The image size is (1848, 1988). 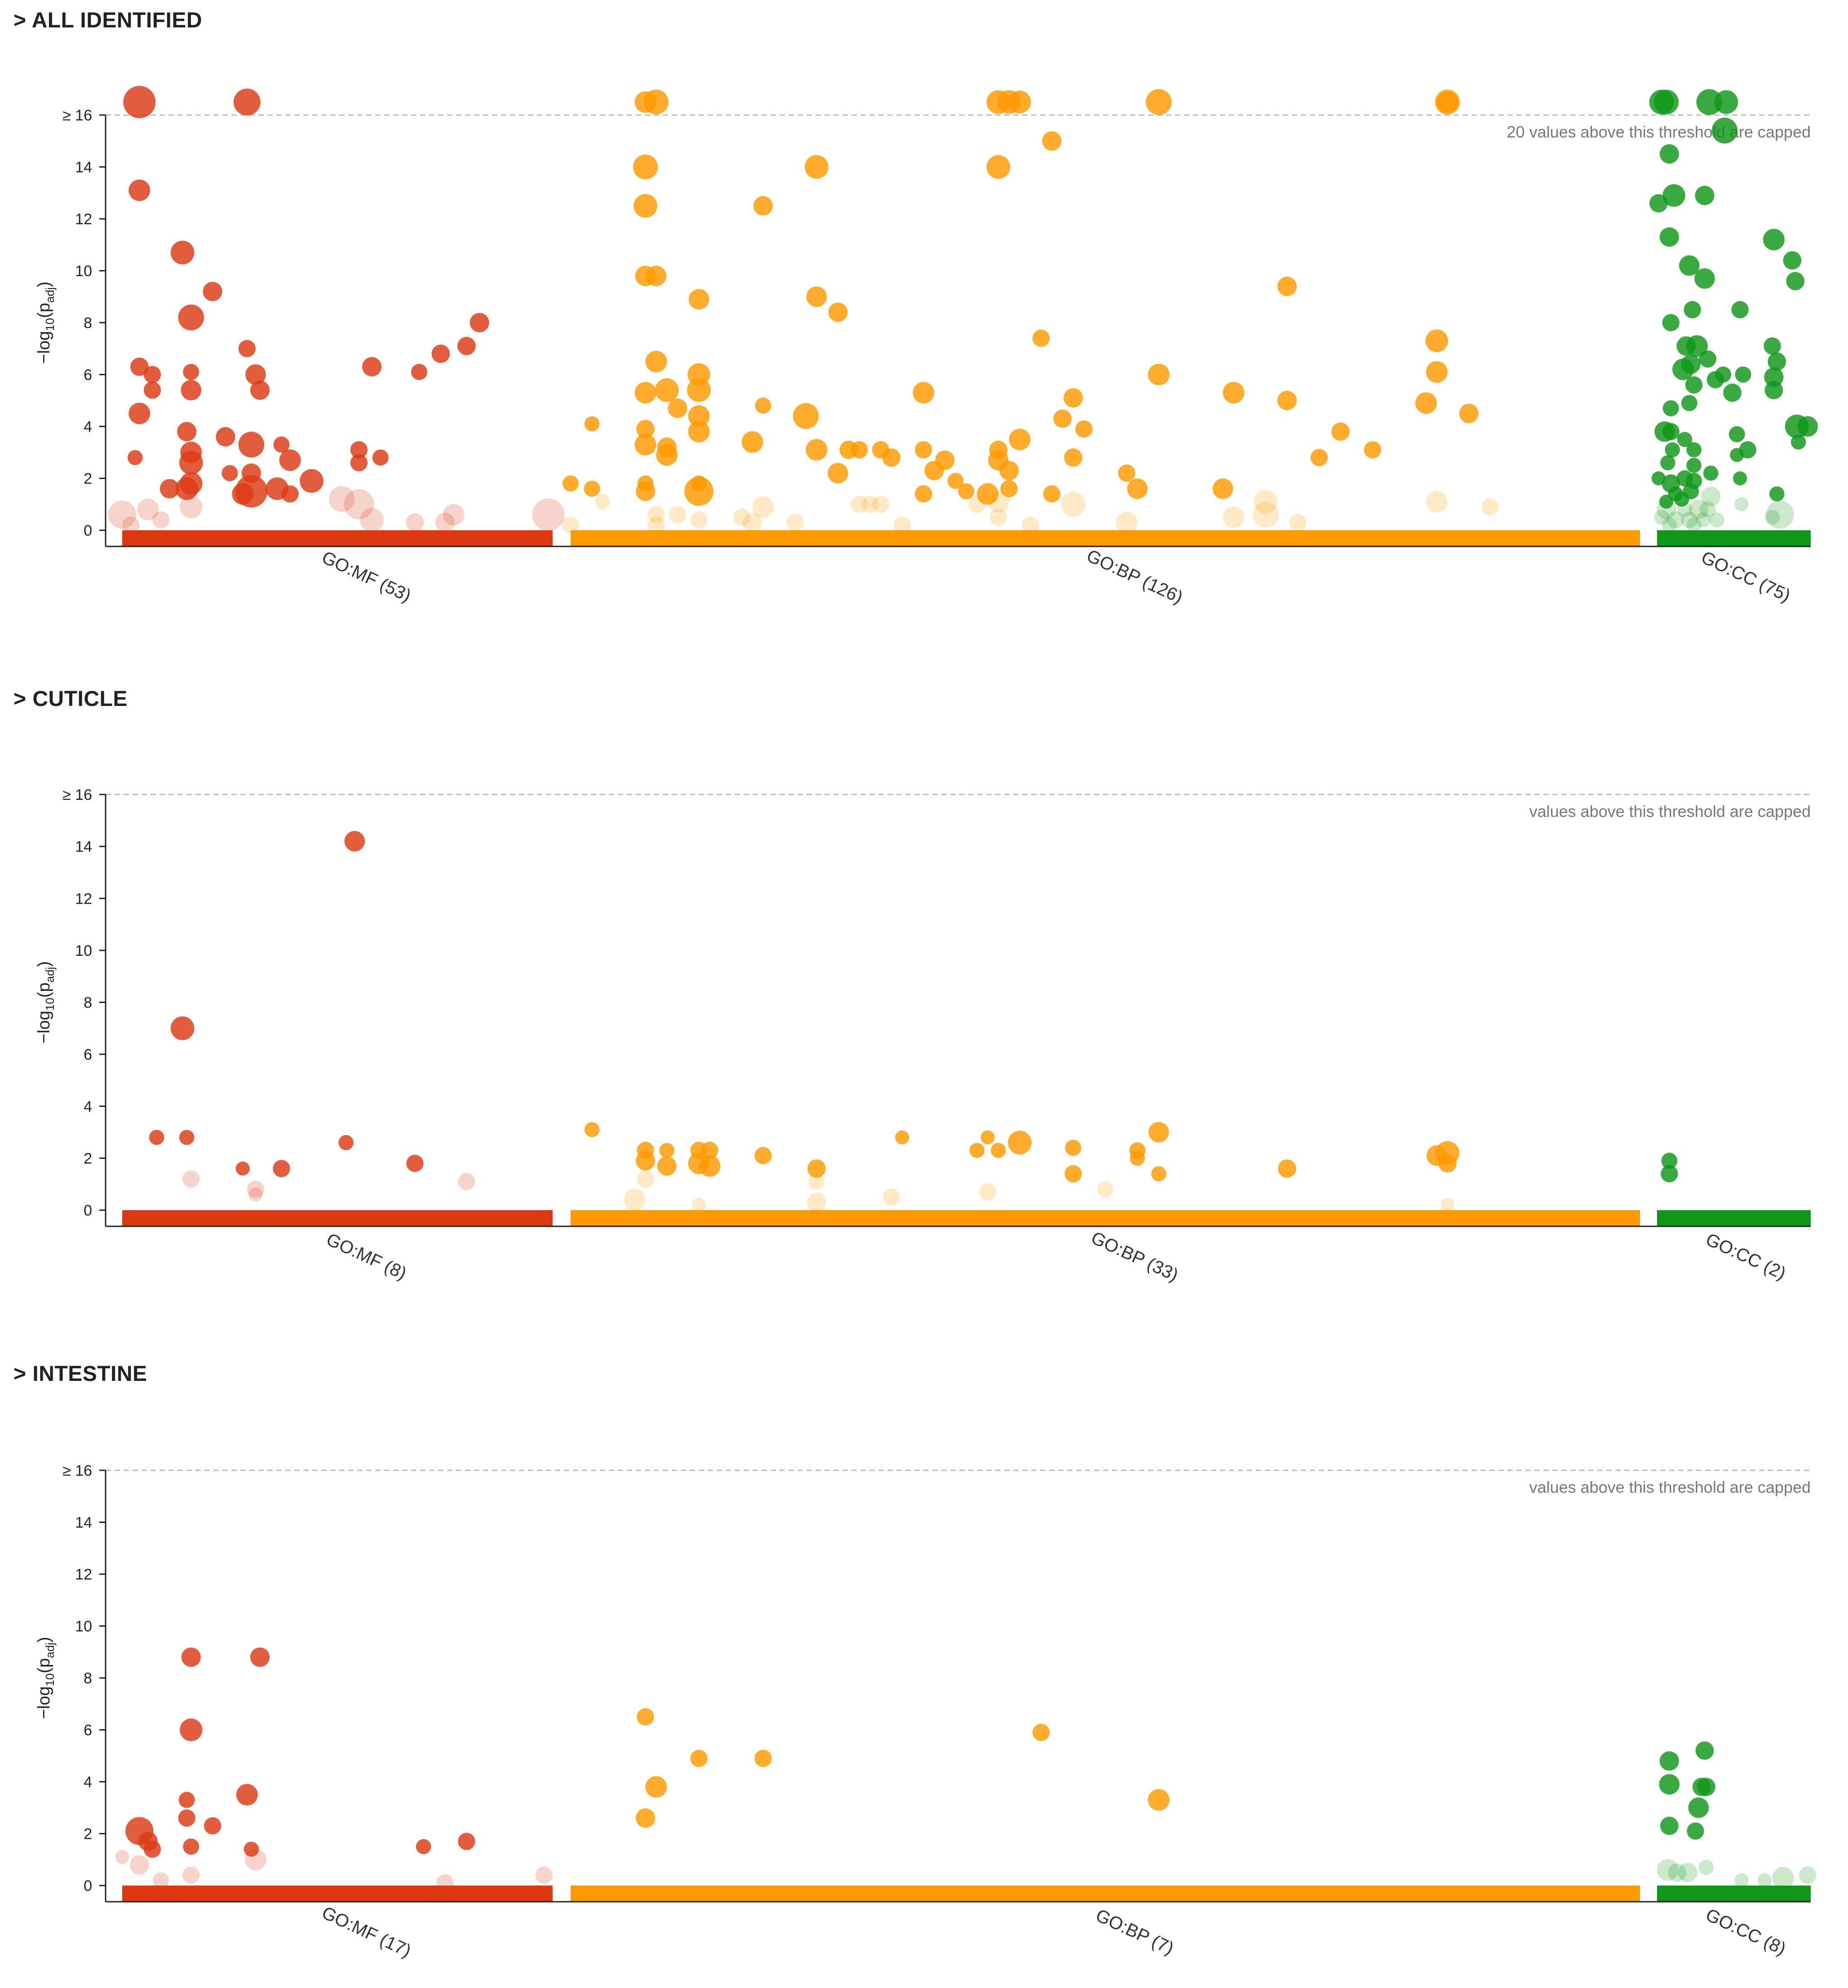 What do you see at coordinates (1746, 1256) in the screenshot?
I see `category-label-go-cc: GO:CC (2)` at bounding box center [1746, 1256].